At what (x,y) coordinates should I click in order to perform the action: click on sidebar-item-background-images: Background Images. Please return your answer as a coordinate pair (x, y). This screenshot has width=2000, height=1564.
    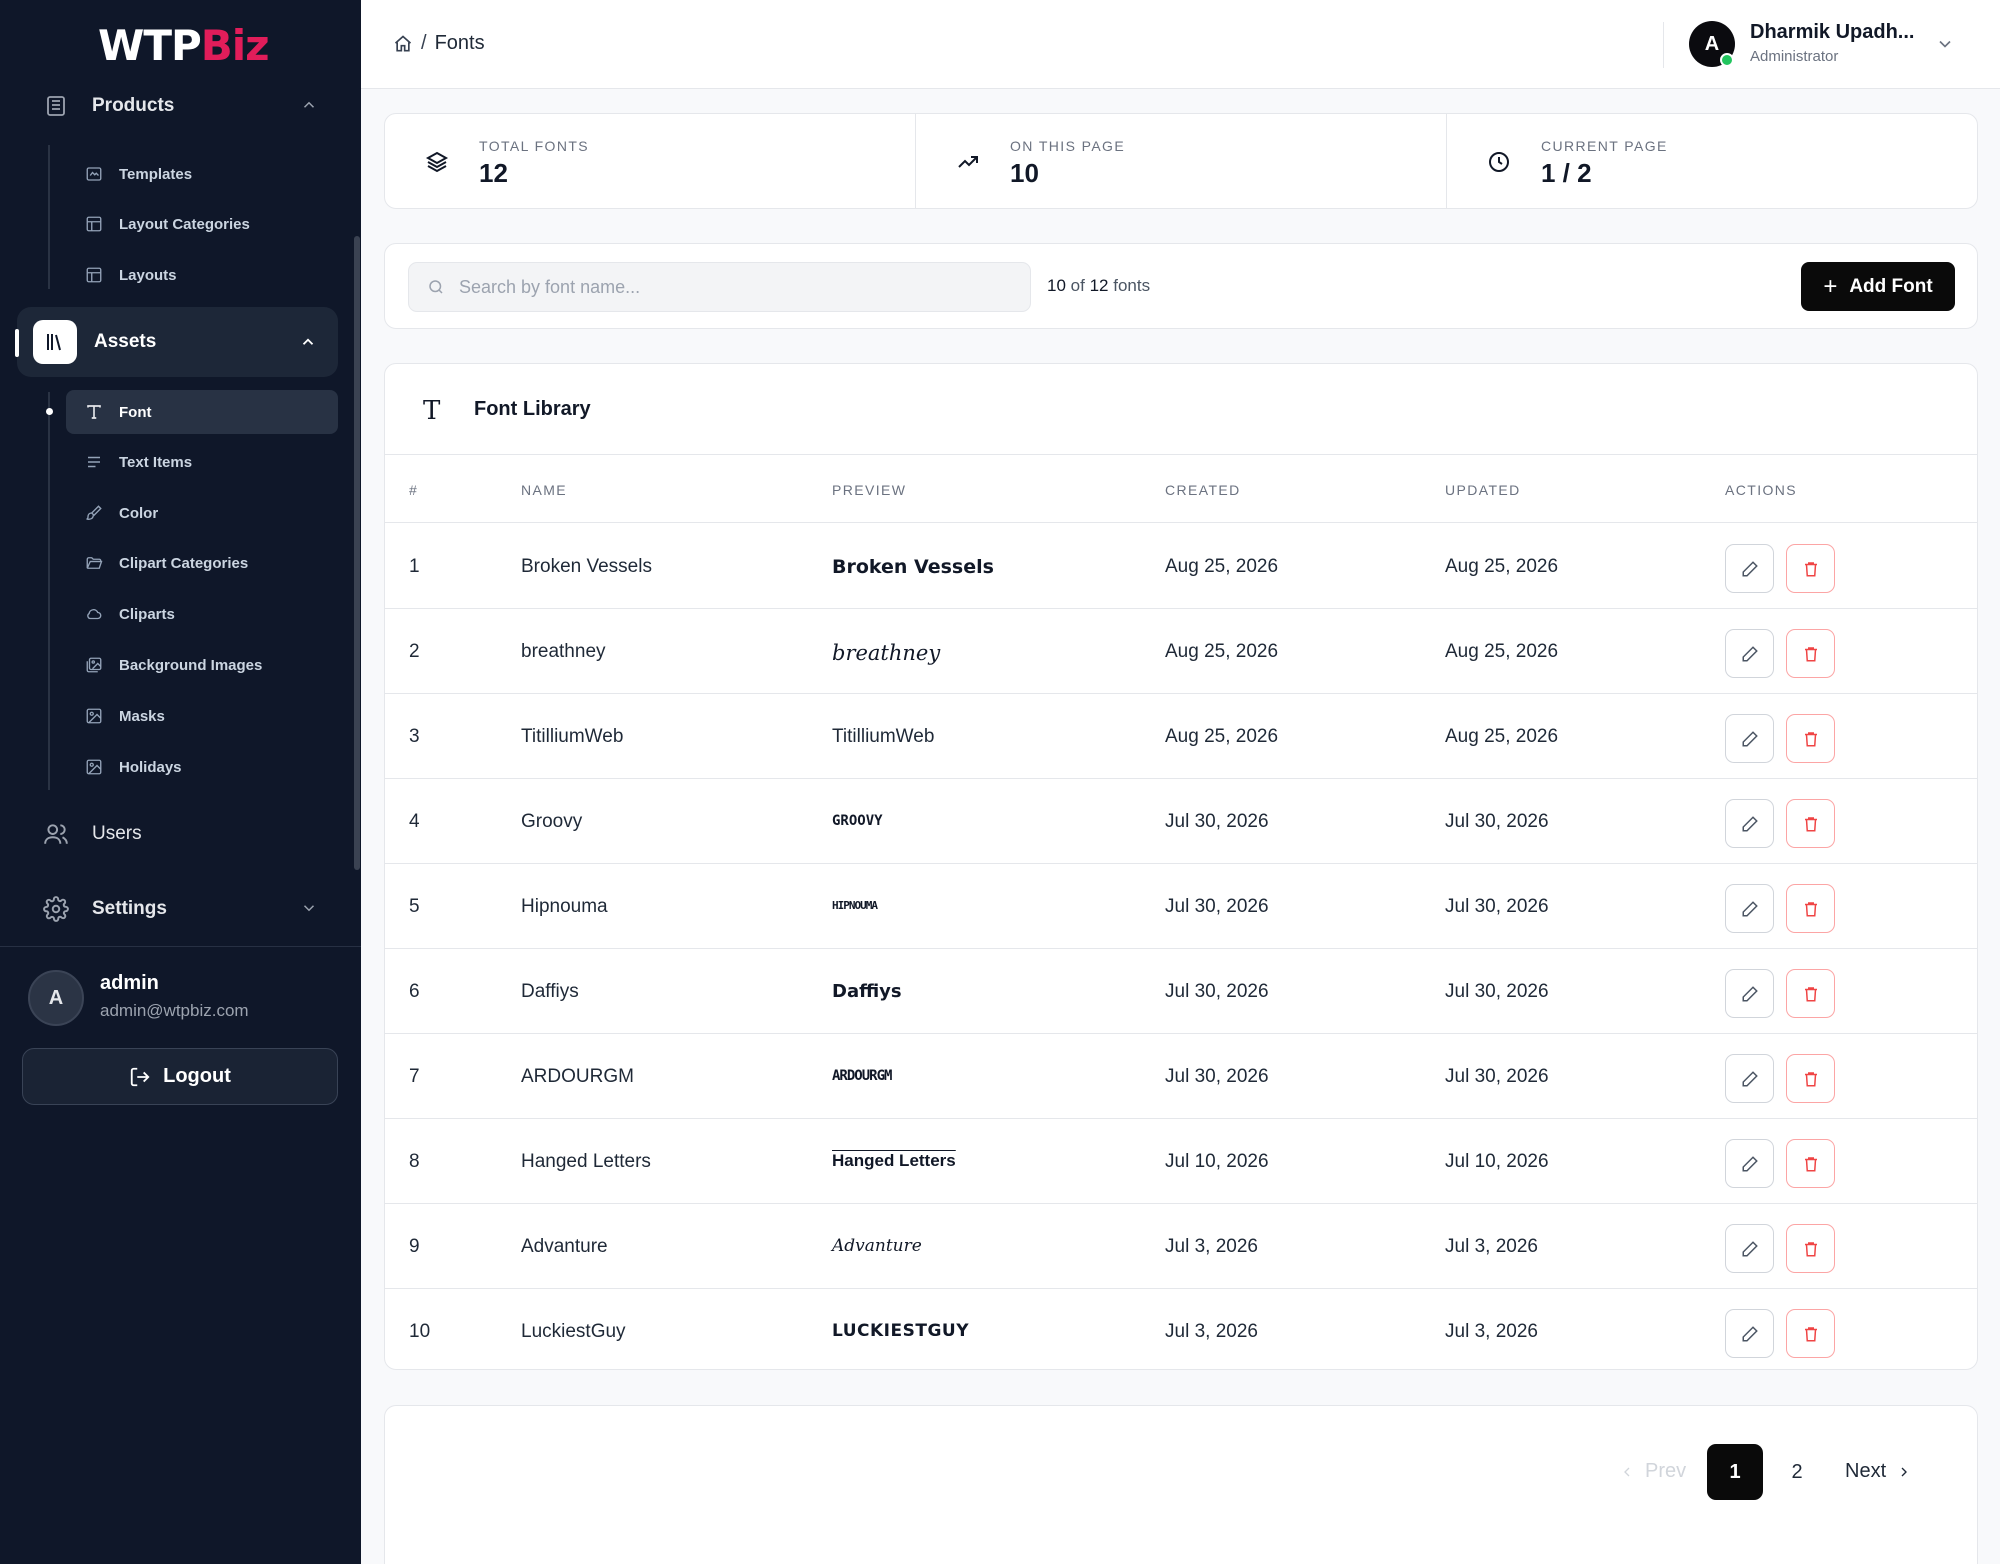
    Looking at the image, I should click on (202, 665).